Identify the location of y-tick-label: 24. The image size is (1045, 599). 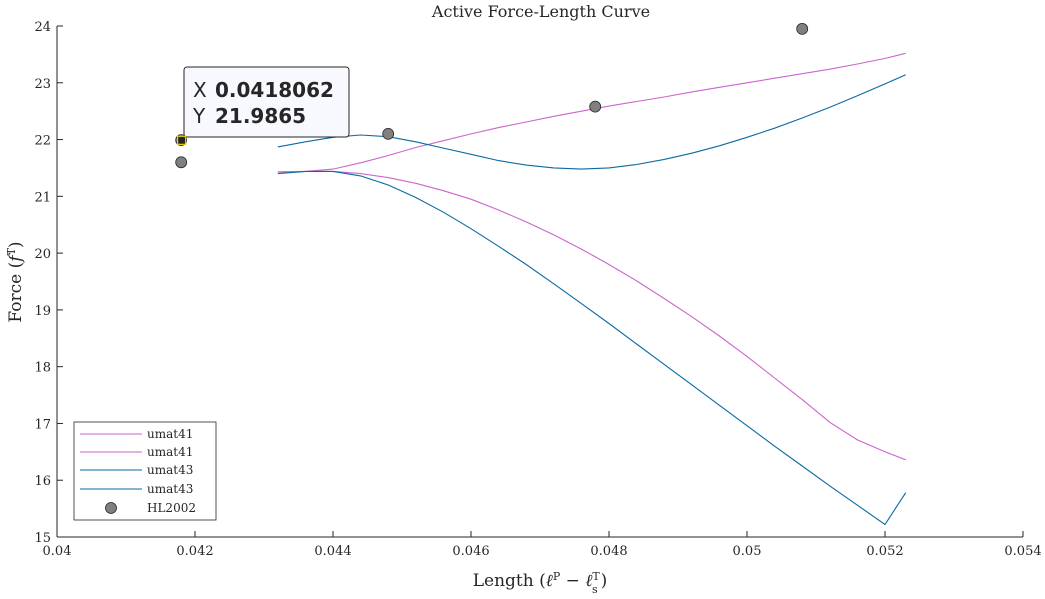
(42, 27).